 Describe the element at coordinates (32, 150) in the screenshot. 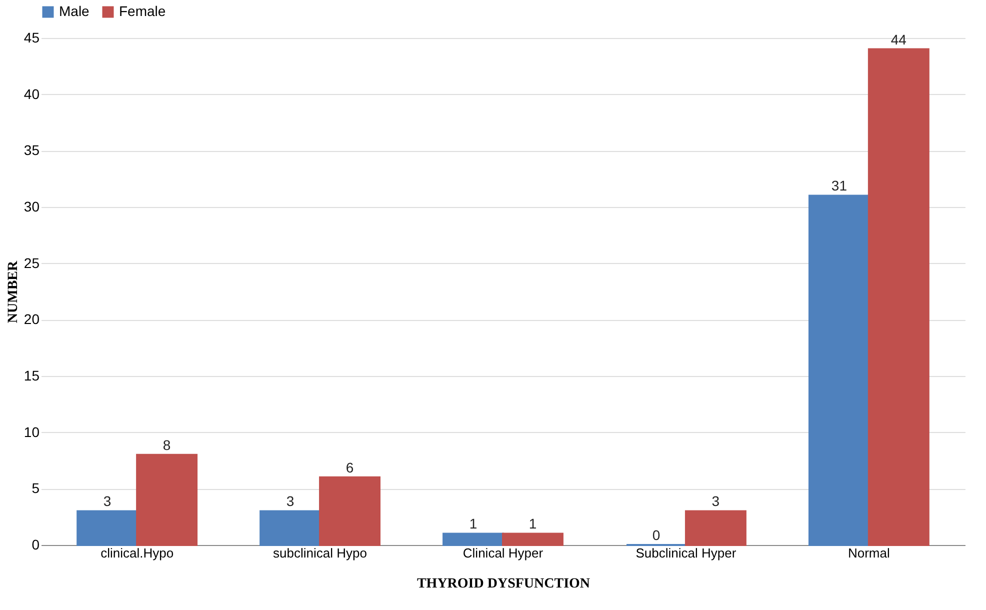

I see `y-tick-label: 35` at that location.